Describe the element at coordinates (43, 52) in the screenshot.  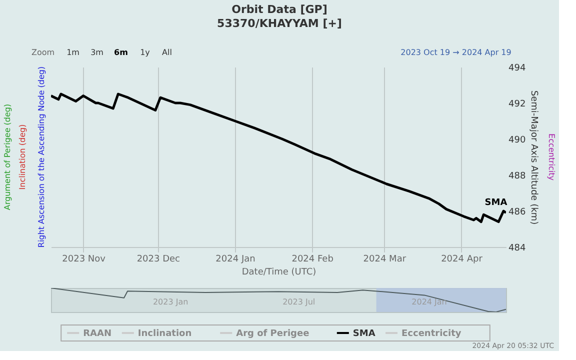
I see `text: Zoom` at that location.